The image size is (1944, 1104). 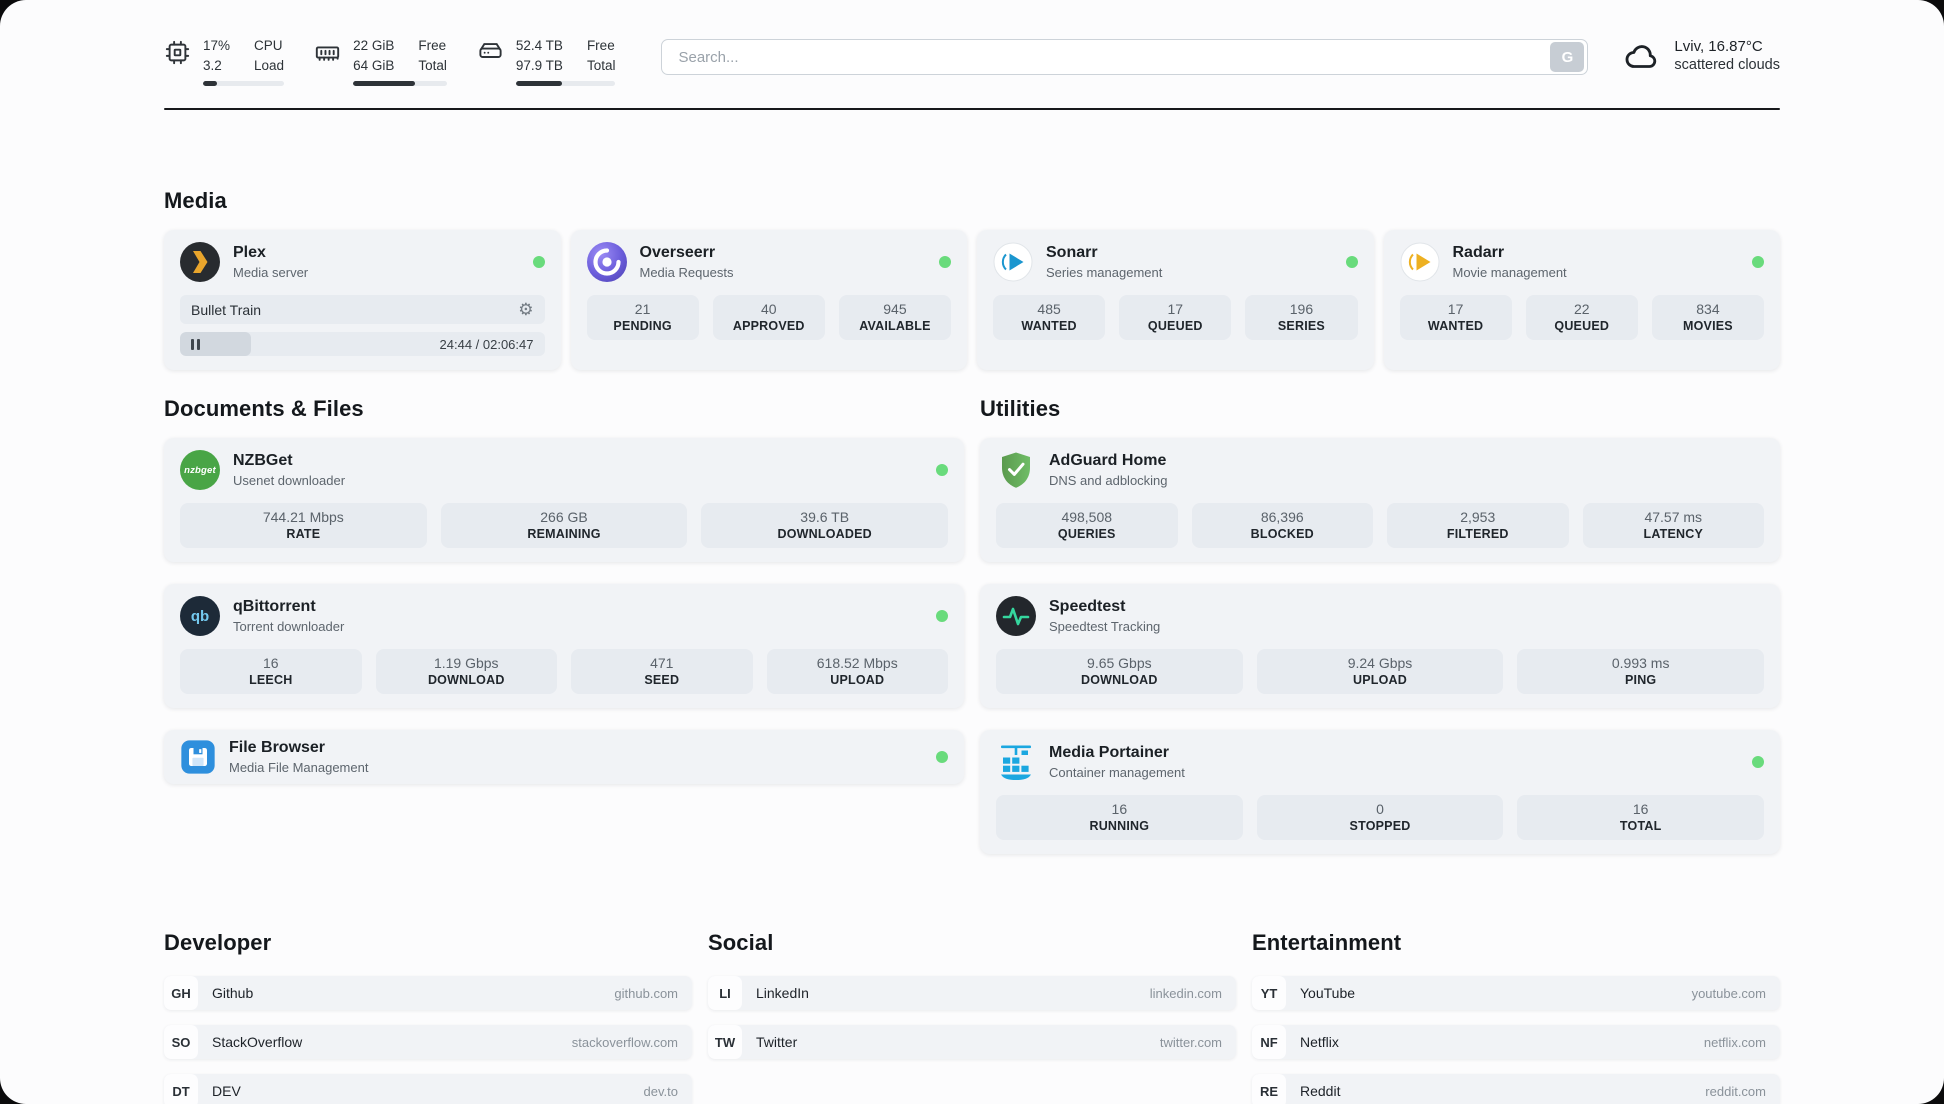 What do you see at coordinates (1282, 517) in the screenshot?
I see `stat-value: 86,396` at bounding box center [1282, 517].